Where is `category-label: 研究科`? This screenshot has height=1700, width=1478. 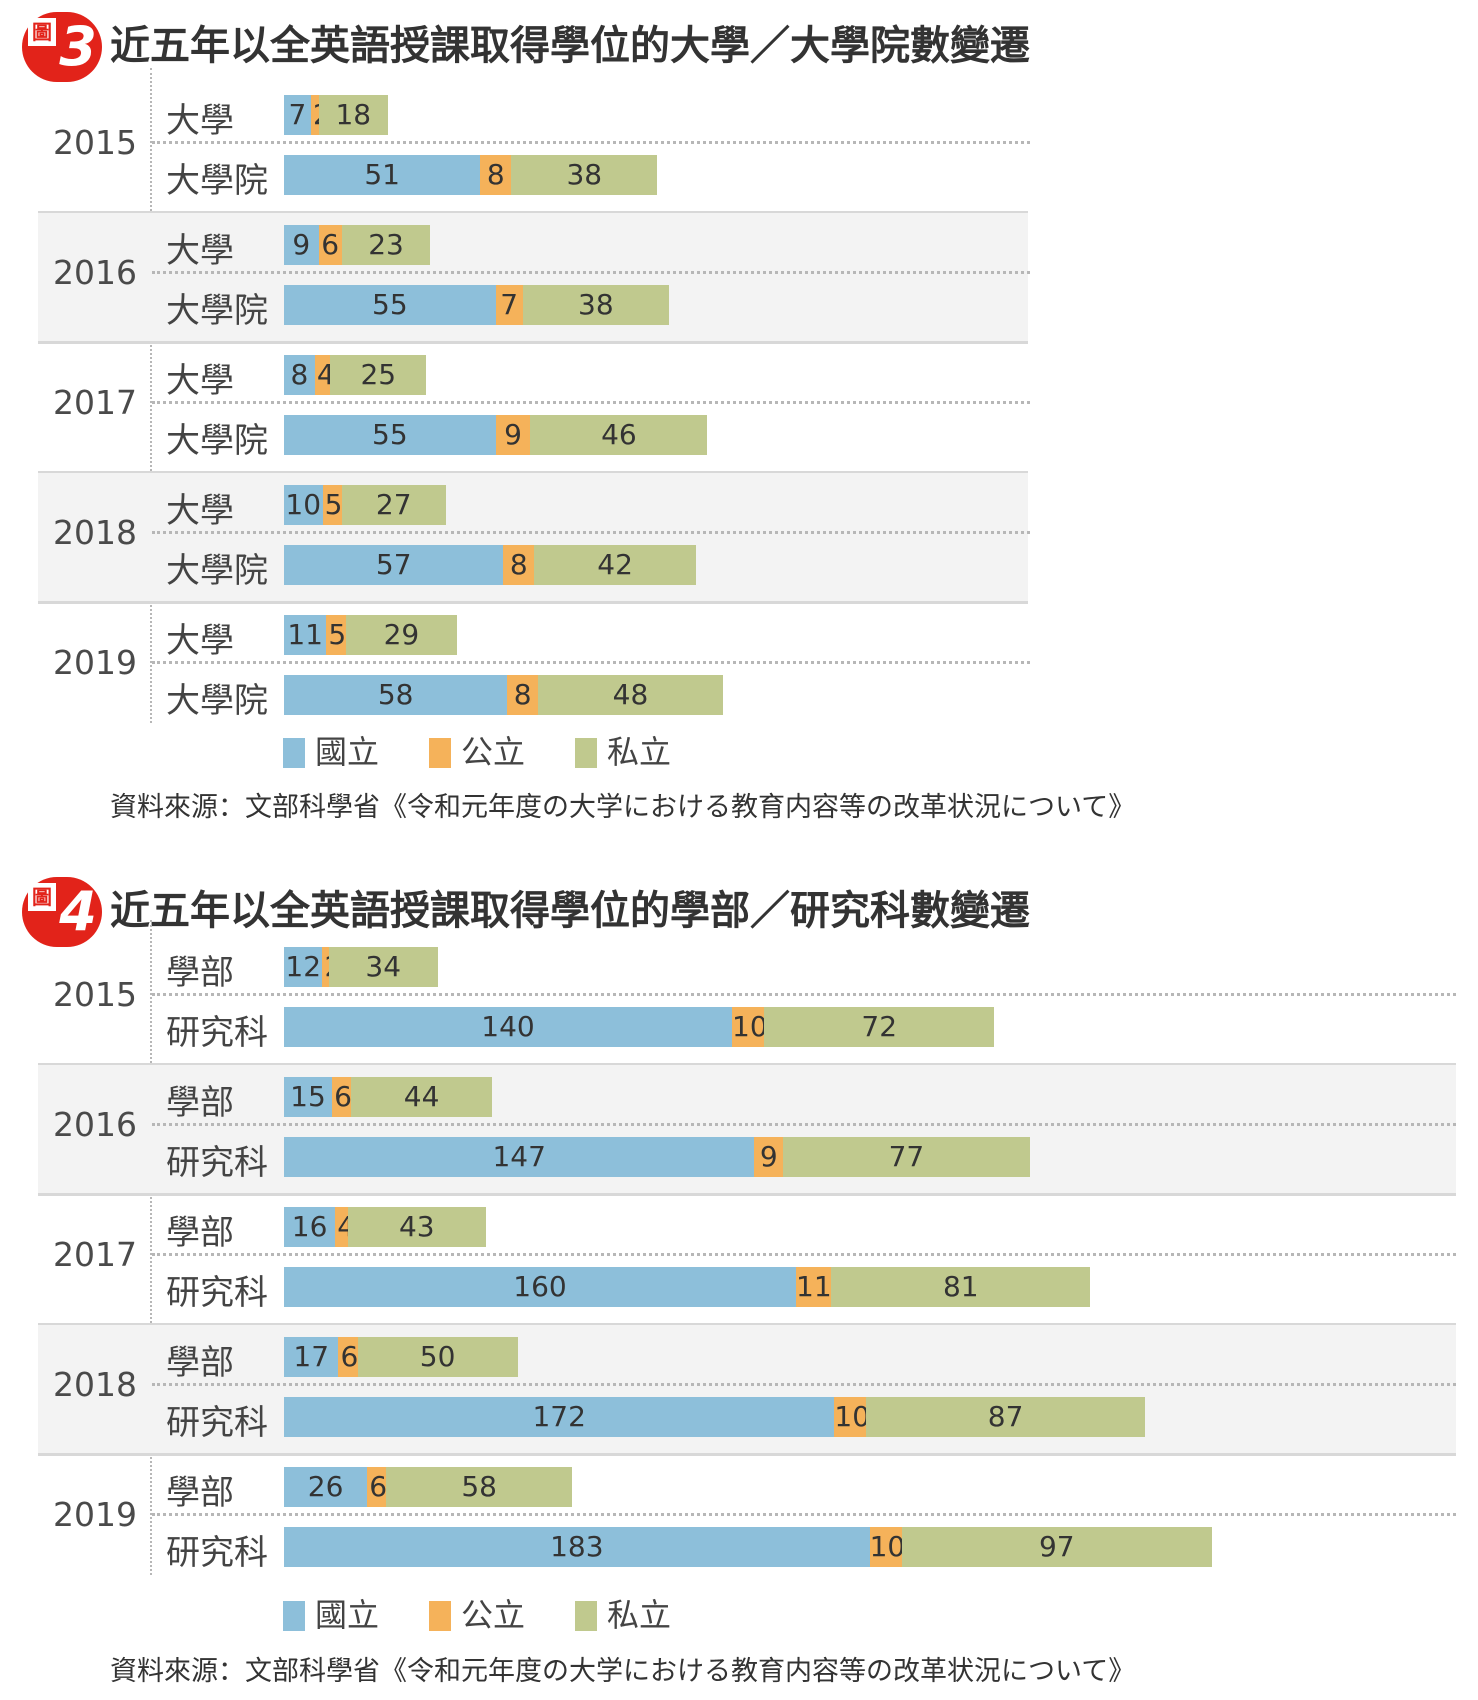
category-label: 研究科 is located at coordinates (217, 1033).